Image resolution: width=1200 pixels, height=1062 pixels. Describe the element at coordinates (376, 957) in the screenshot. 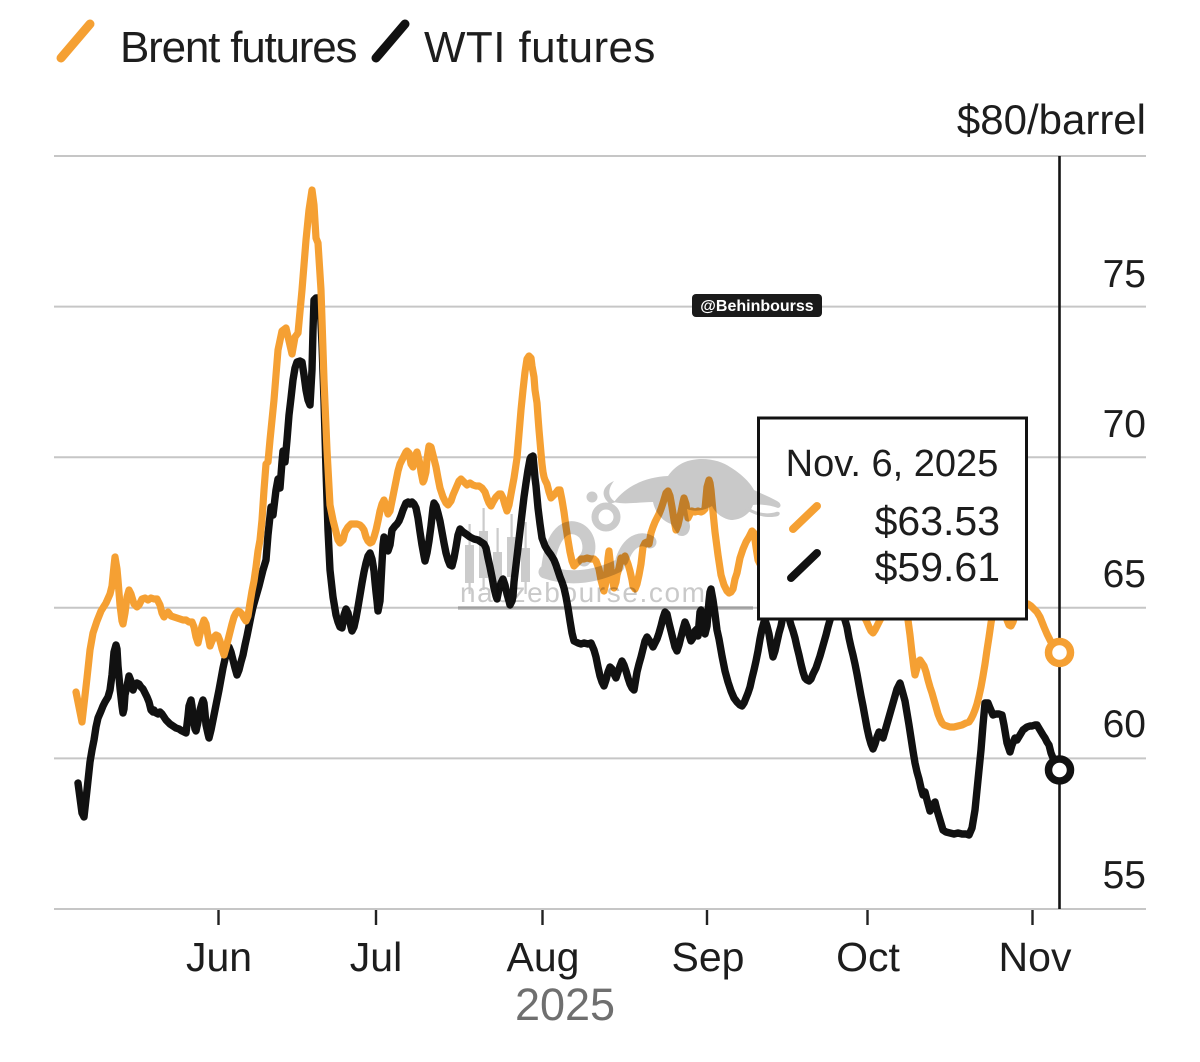

I see `svg-text: Jul` at that location.